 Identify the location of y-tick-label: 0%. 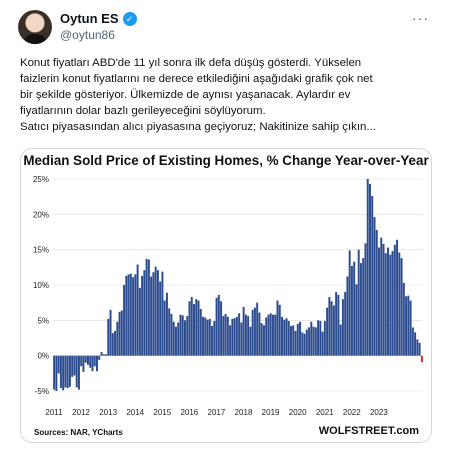
(43, 356).